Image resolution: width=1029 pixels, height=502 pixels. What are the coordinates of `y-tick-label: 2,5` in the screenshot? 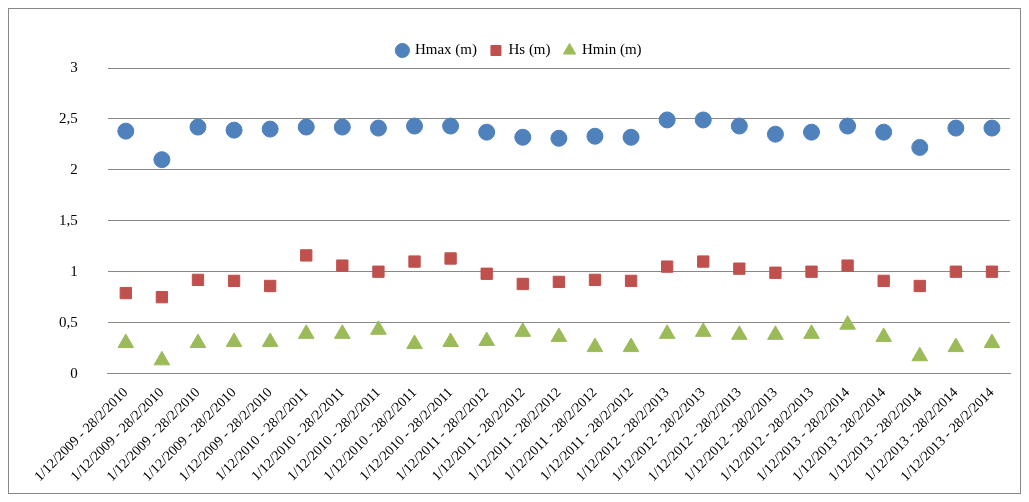 It's located at (68, 117).